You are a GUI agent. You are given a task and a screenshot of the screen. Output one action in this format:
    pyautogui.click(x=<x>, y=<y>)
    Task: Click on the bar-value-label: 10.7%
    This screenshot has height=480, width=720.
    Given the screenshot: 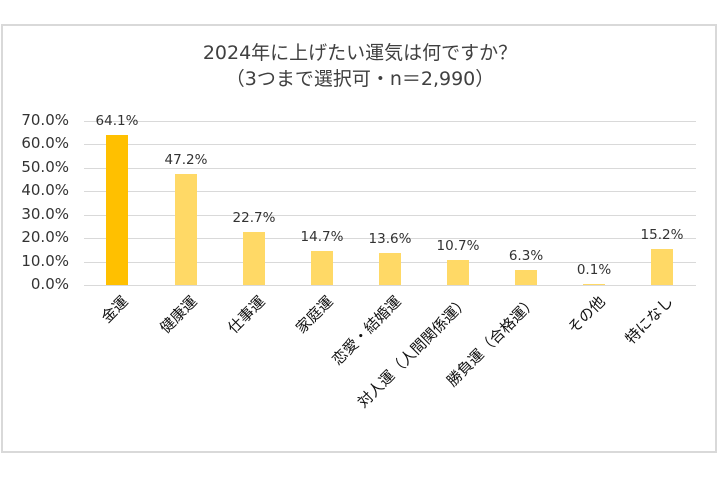 What is the action you would take?
    pyautogui.click(x=458, y=245)
    